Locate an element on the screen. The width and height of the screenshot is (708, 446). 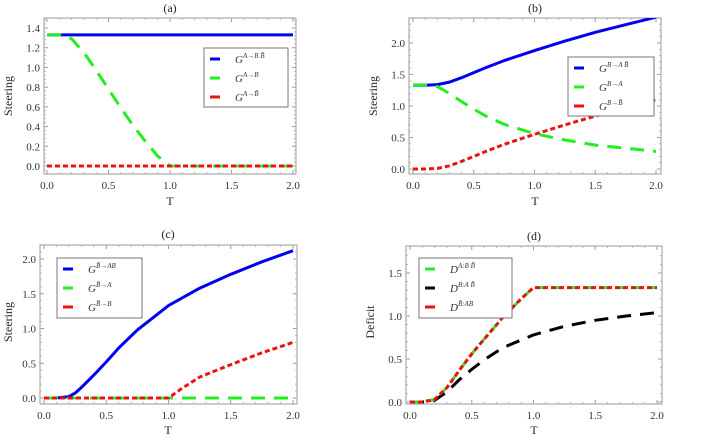
y-tick-label: 1.2 is located at coordinates (33, 49).